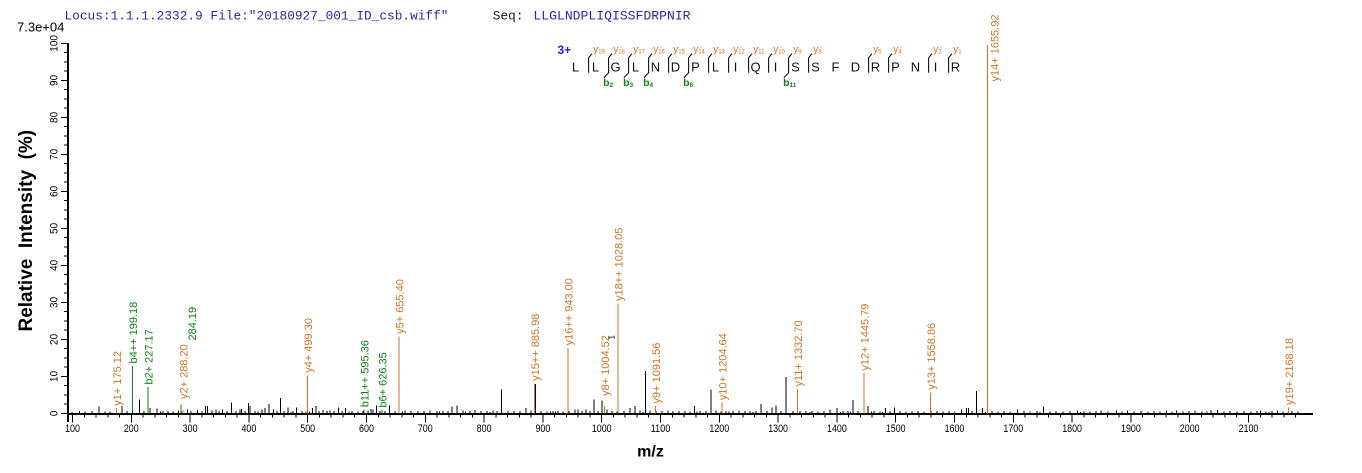 Image resolution: width=1362 pixels, height=473 pixels. I want to click on svg-text: 90, so click(55, 80).